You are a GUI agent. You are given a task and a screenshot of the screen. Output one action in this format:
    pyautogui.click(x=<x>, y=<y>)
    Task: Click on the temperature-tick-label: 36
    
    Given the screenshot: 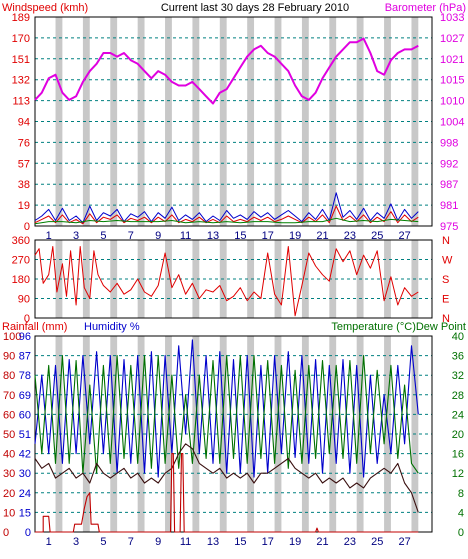 What is the action you would take?
    pyautogui.click(x=458, y=357)
    